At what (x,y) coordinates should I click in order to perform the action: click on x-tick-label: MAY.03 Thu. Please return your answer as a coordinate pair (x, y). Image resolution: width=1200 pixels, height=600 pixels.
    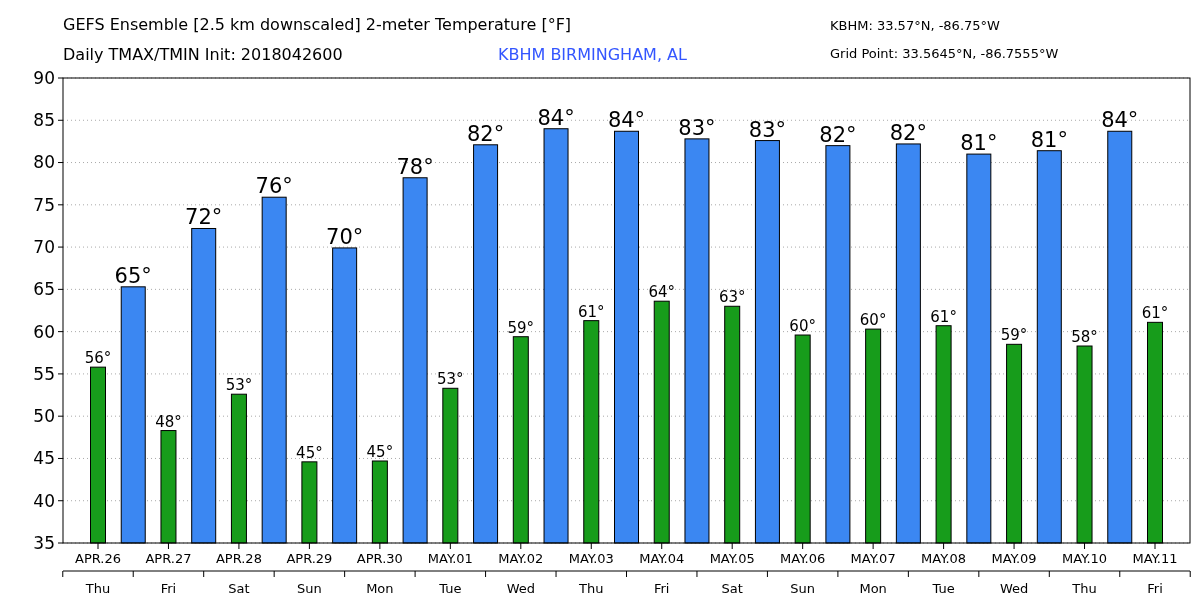
    Looking at the image, I should click on (591, 573).